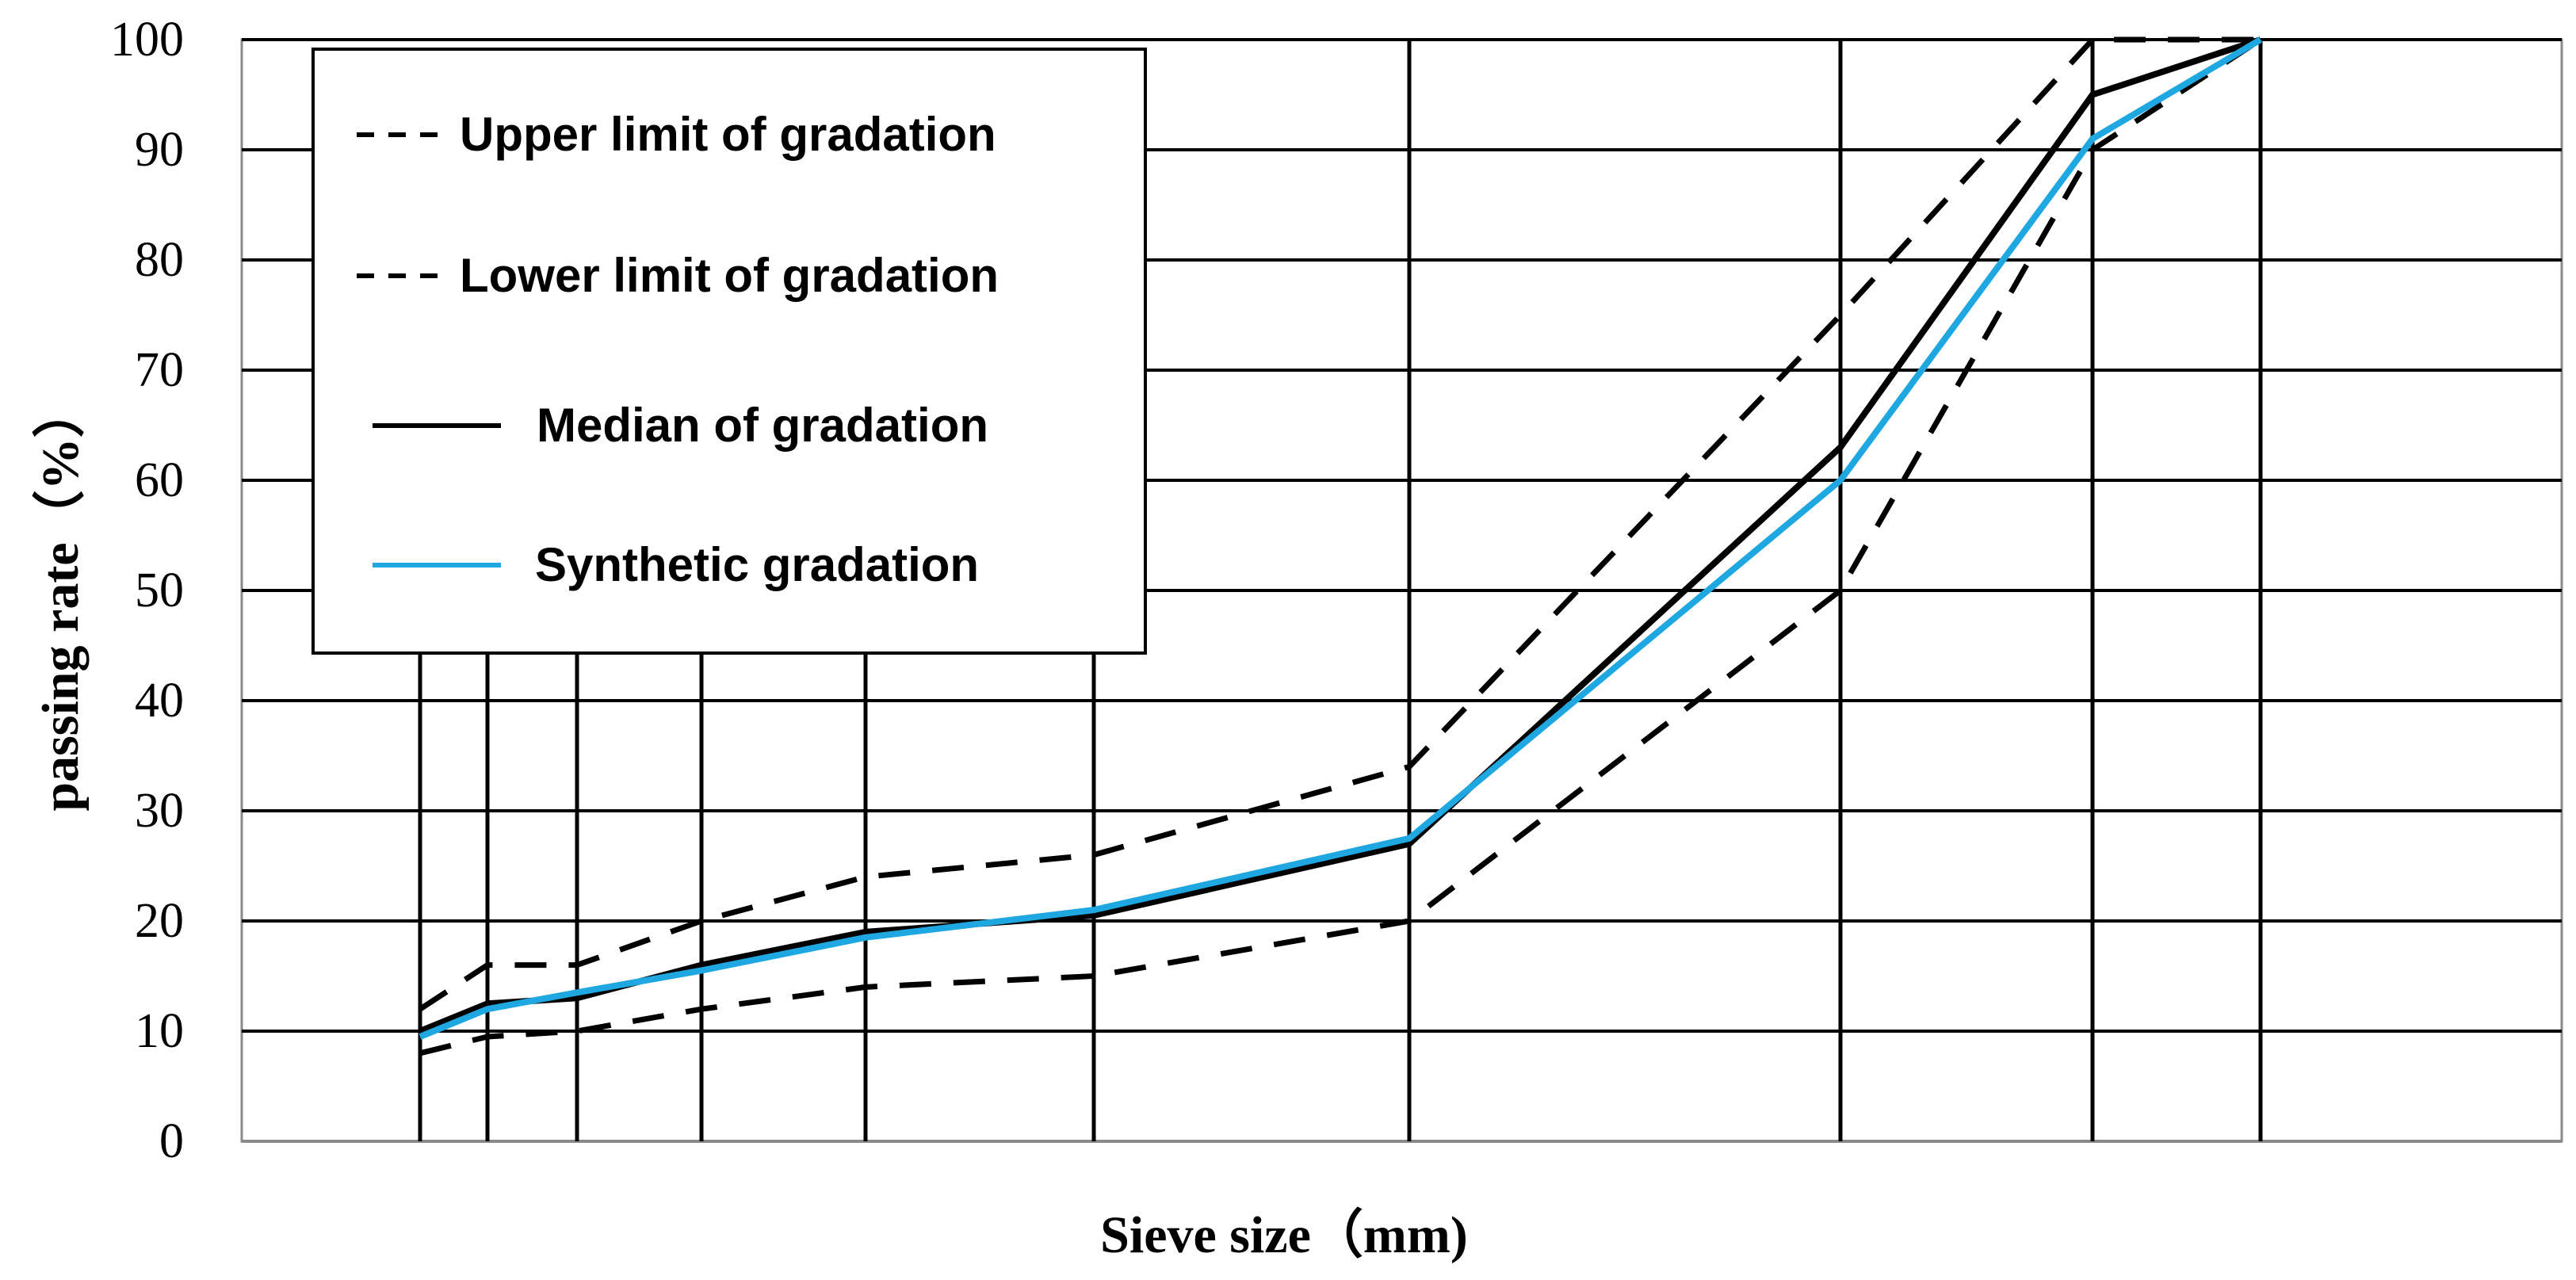 The height and width of the screenshot is (1280, 2576). Describe the element at coordinates (159, 701) in the screenshot. I see `y-tick-label: 40` at that location.